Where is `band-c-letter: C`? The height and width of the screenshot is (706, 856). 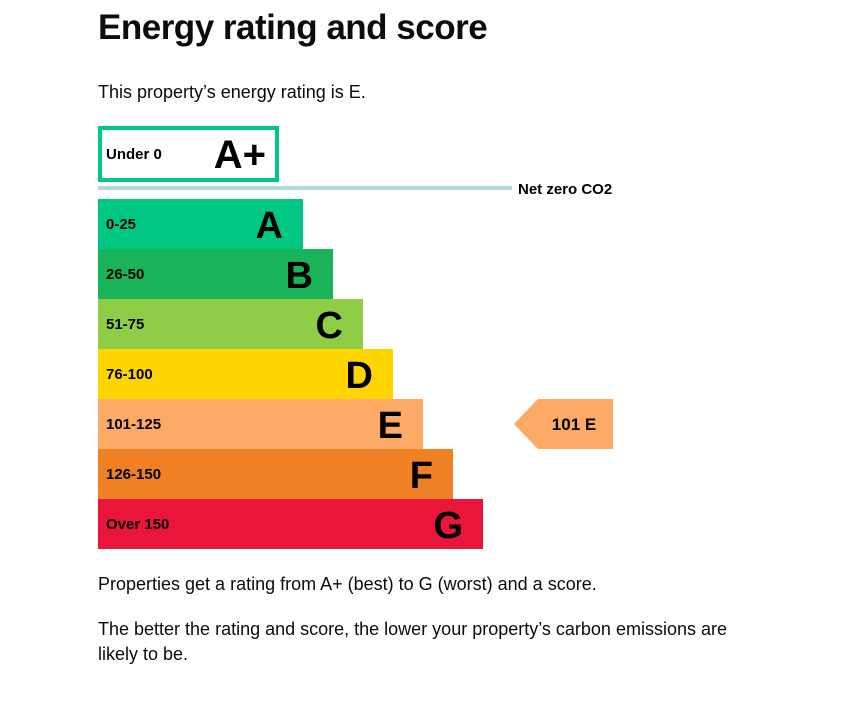 band-c-letter: C is located at coordinates (329, 326).